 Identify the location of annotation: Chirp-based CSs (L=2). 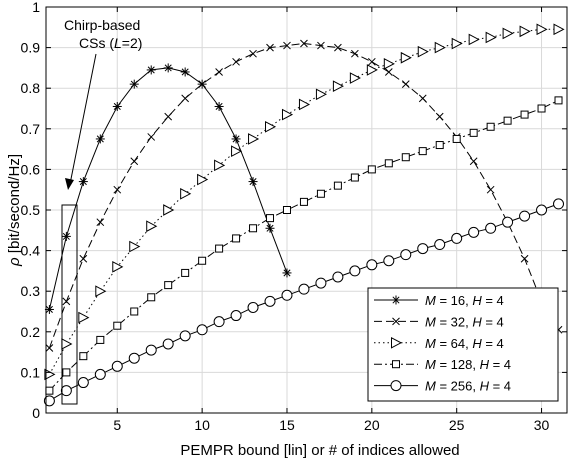
(101, 211).